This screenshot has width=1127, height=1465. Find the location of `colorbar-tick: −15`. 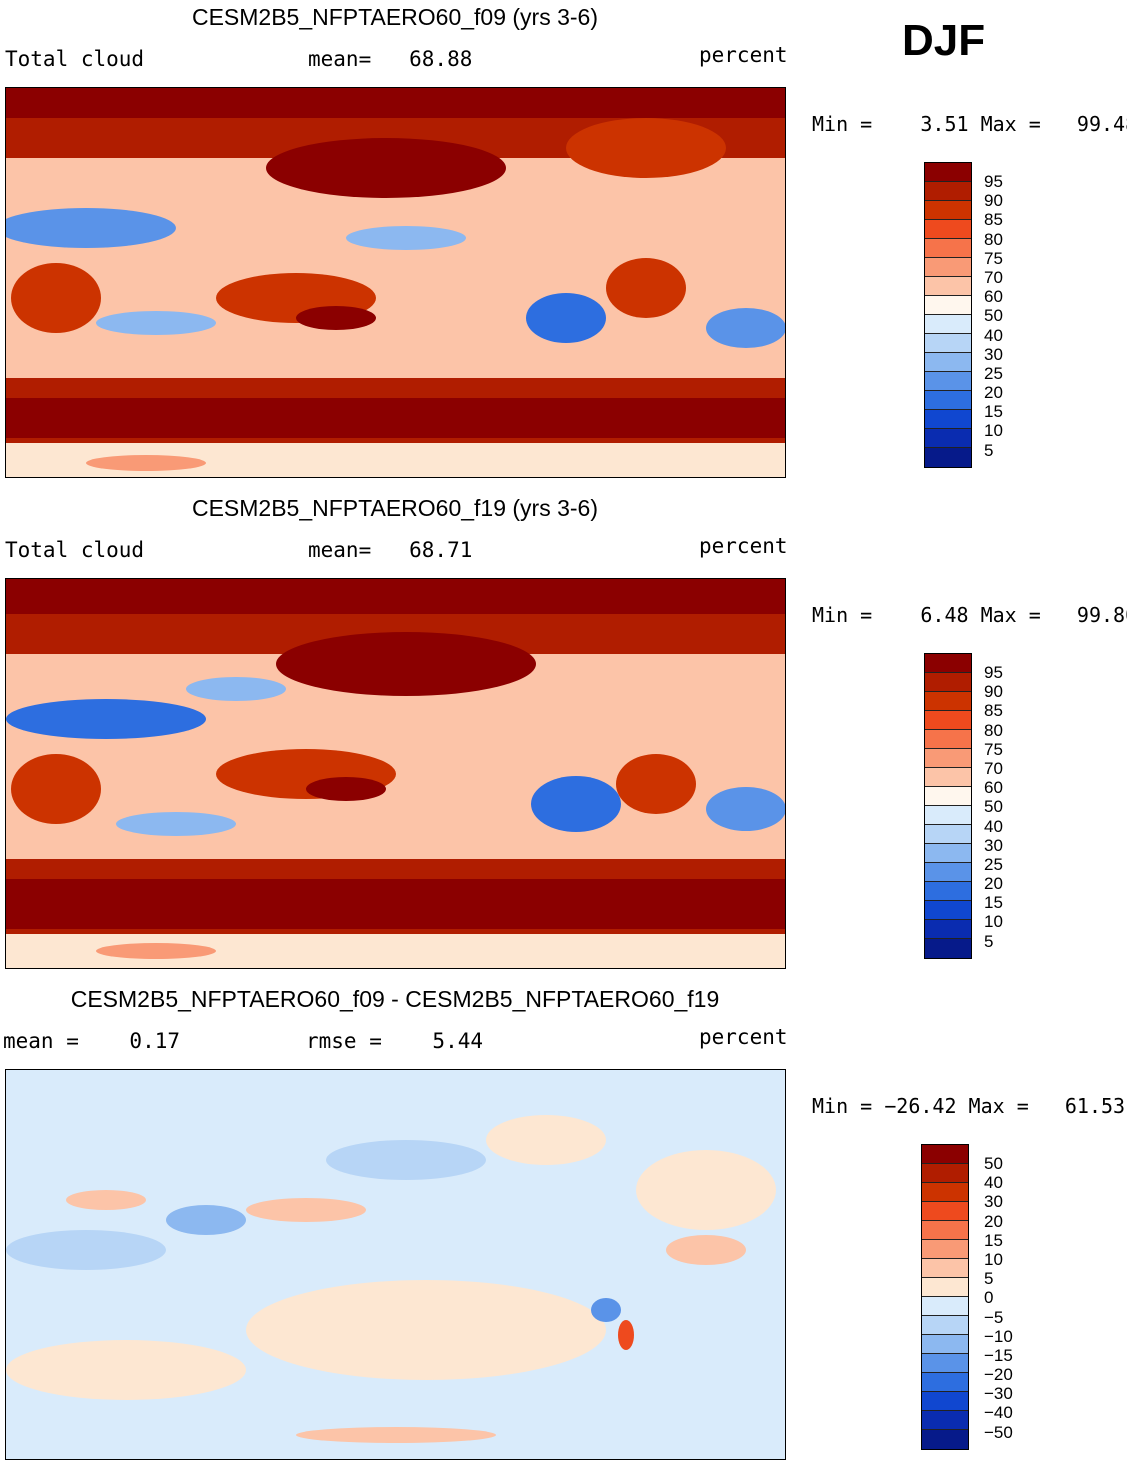

colorbar-tick: −15 is located at coordinates (998, 1355).